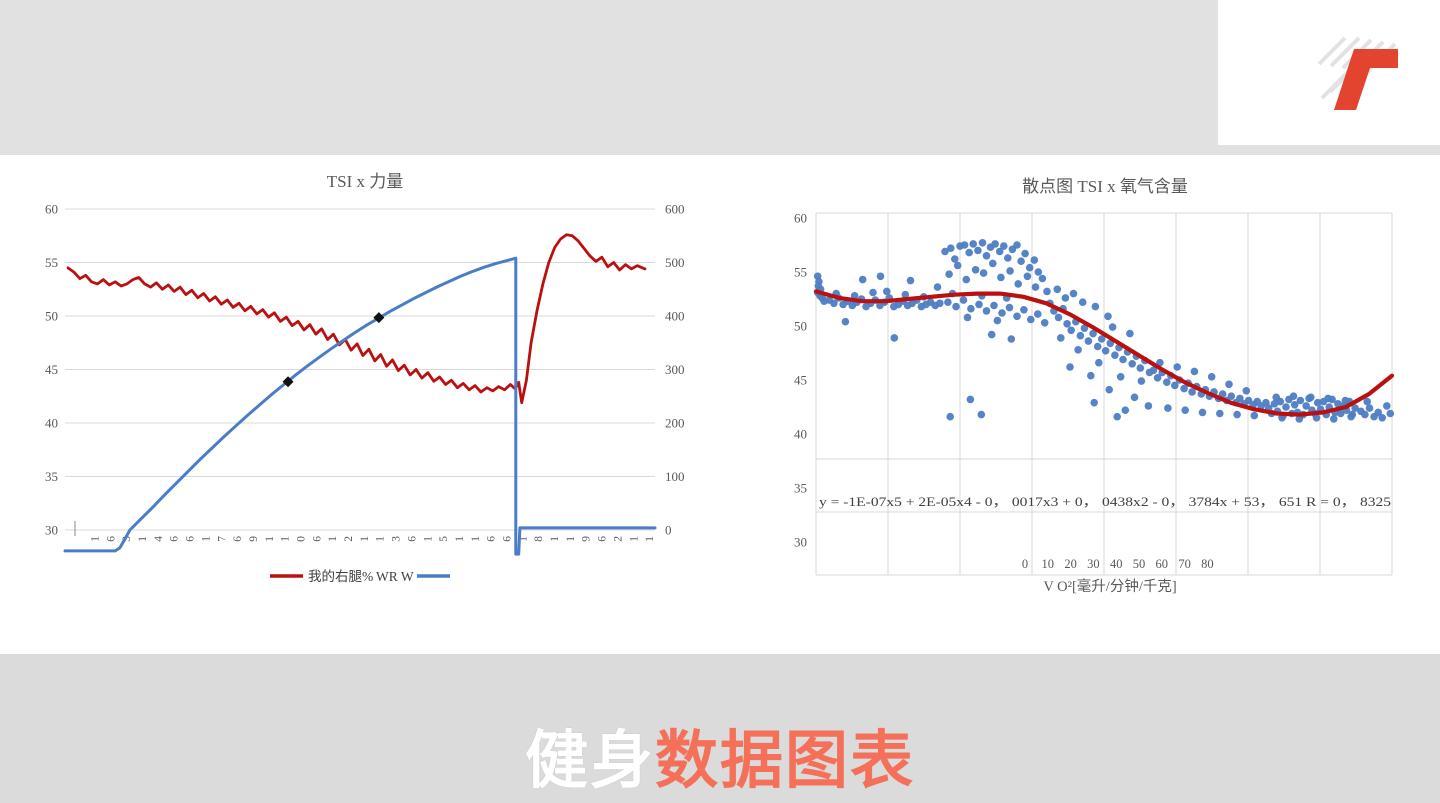 The image size is (1440, 803). What do you see at coordinates (51, 423) in the screenshot?
I see `y-left-tick-label: 40` at bounding box center [51, 423].